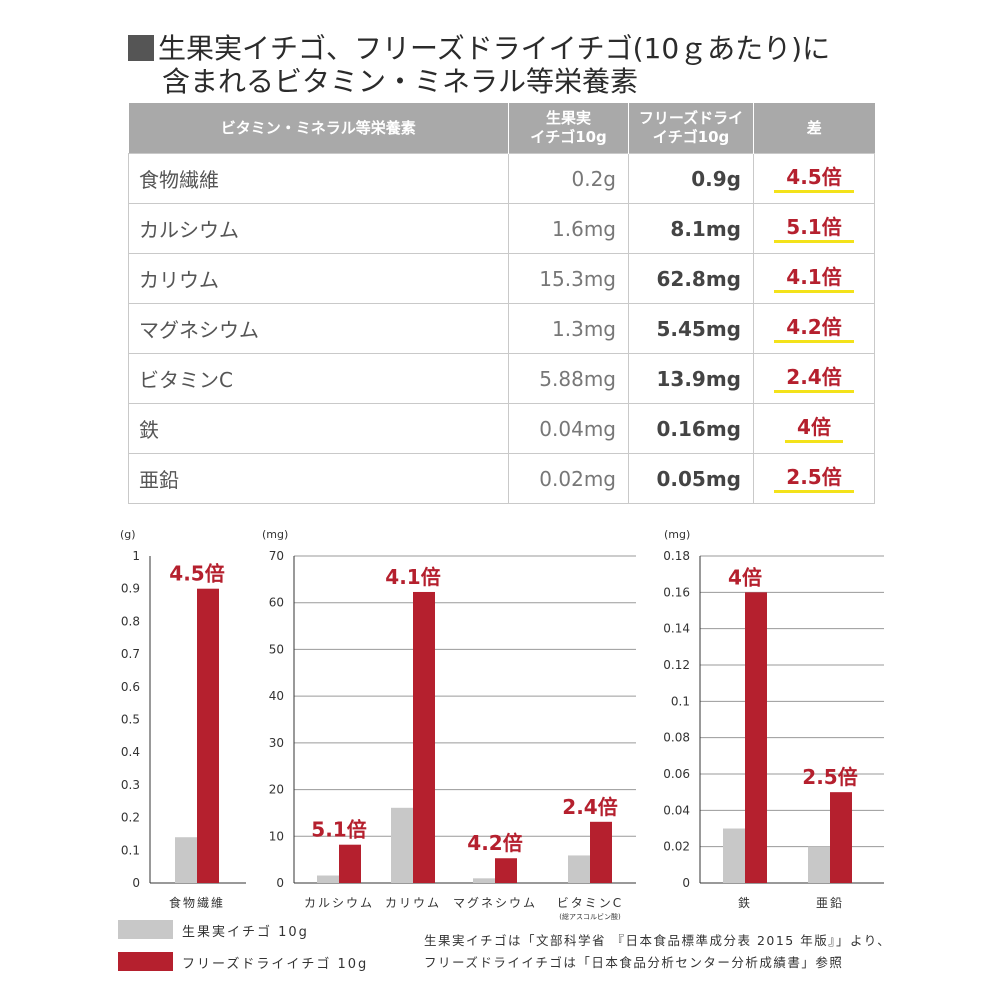  Describe the element at coordinates (676, 774) in the screenshot. I see `y-tick-label: 0.06` at that location.